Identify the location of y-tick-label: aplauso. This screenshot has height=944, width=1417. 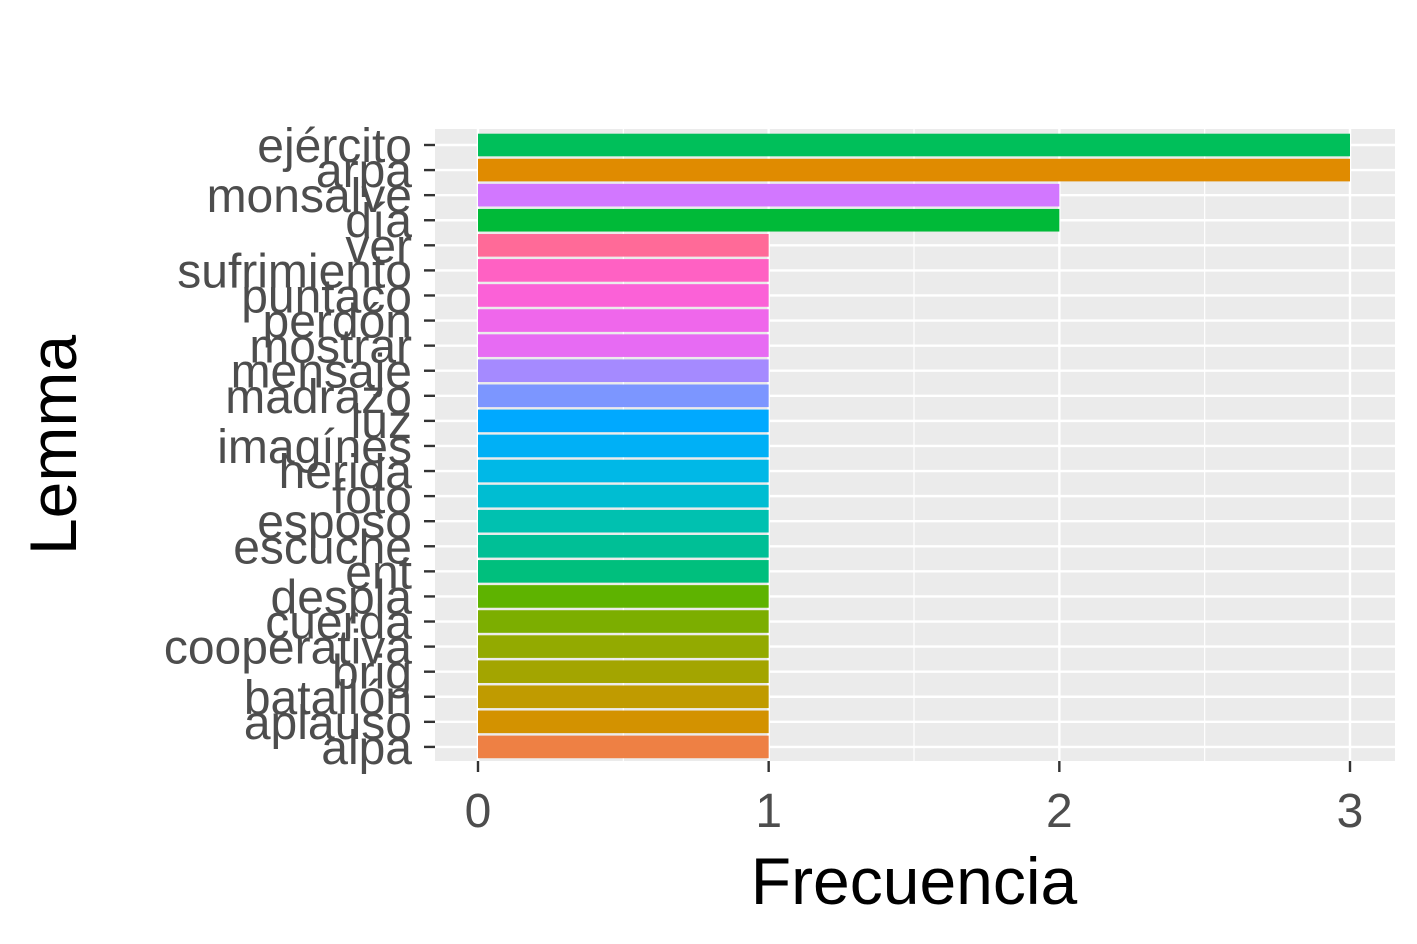
(328, 723).